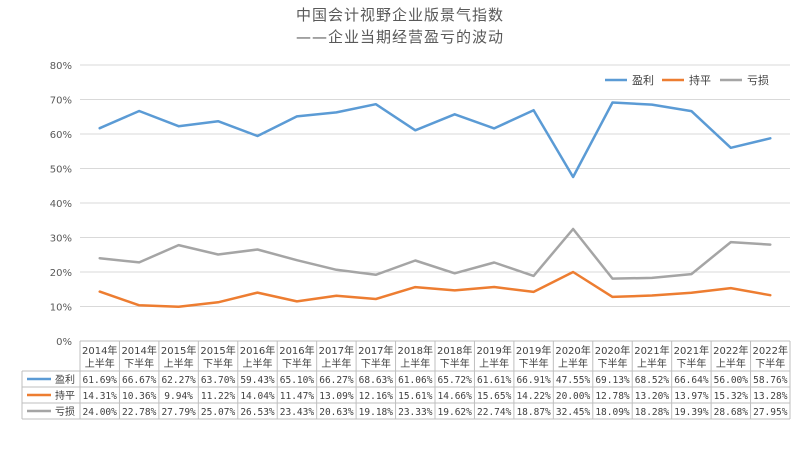  Describe the element at coordinates (376, 380) in the screenshot. I see `data-label: 68.63%` at that location.